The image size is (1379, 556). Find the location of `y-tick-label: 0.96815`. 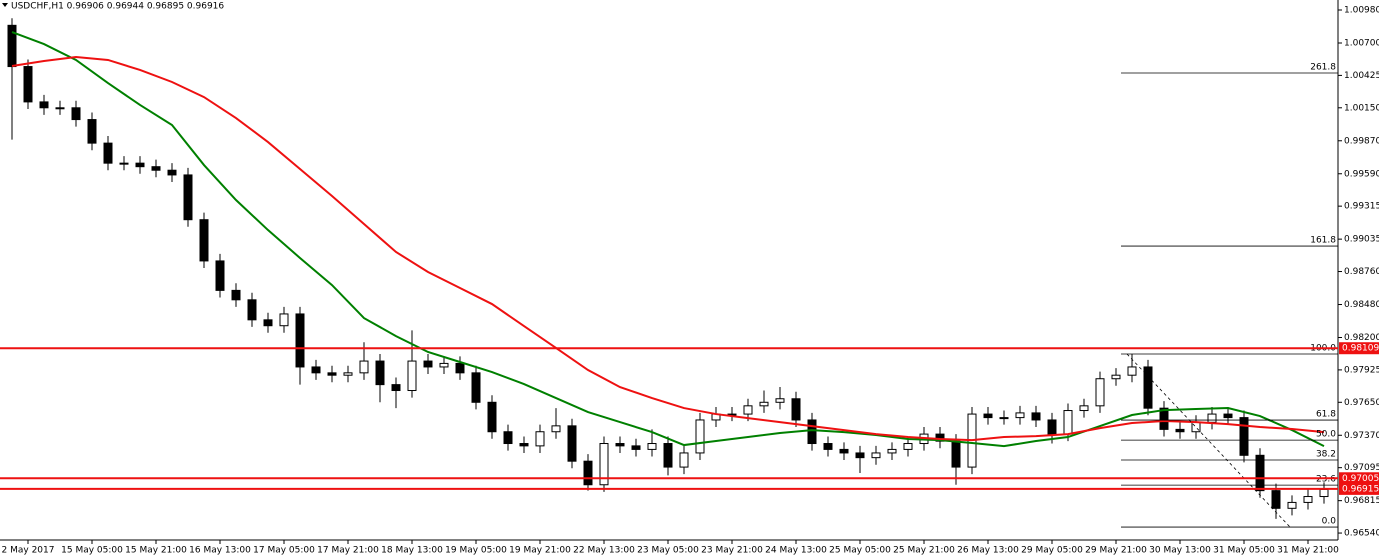

y-tick-label: 0.96815 is located at coordinates (1361, 501).